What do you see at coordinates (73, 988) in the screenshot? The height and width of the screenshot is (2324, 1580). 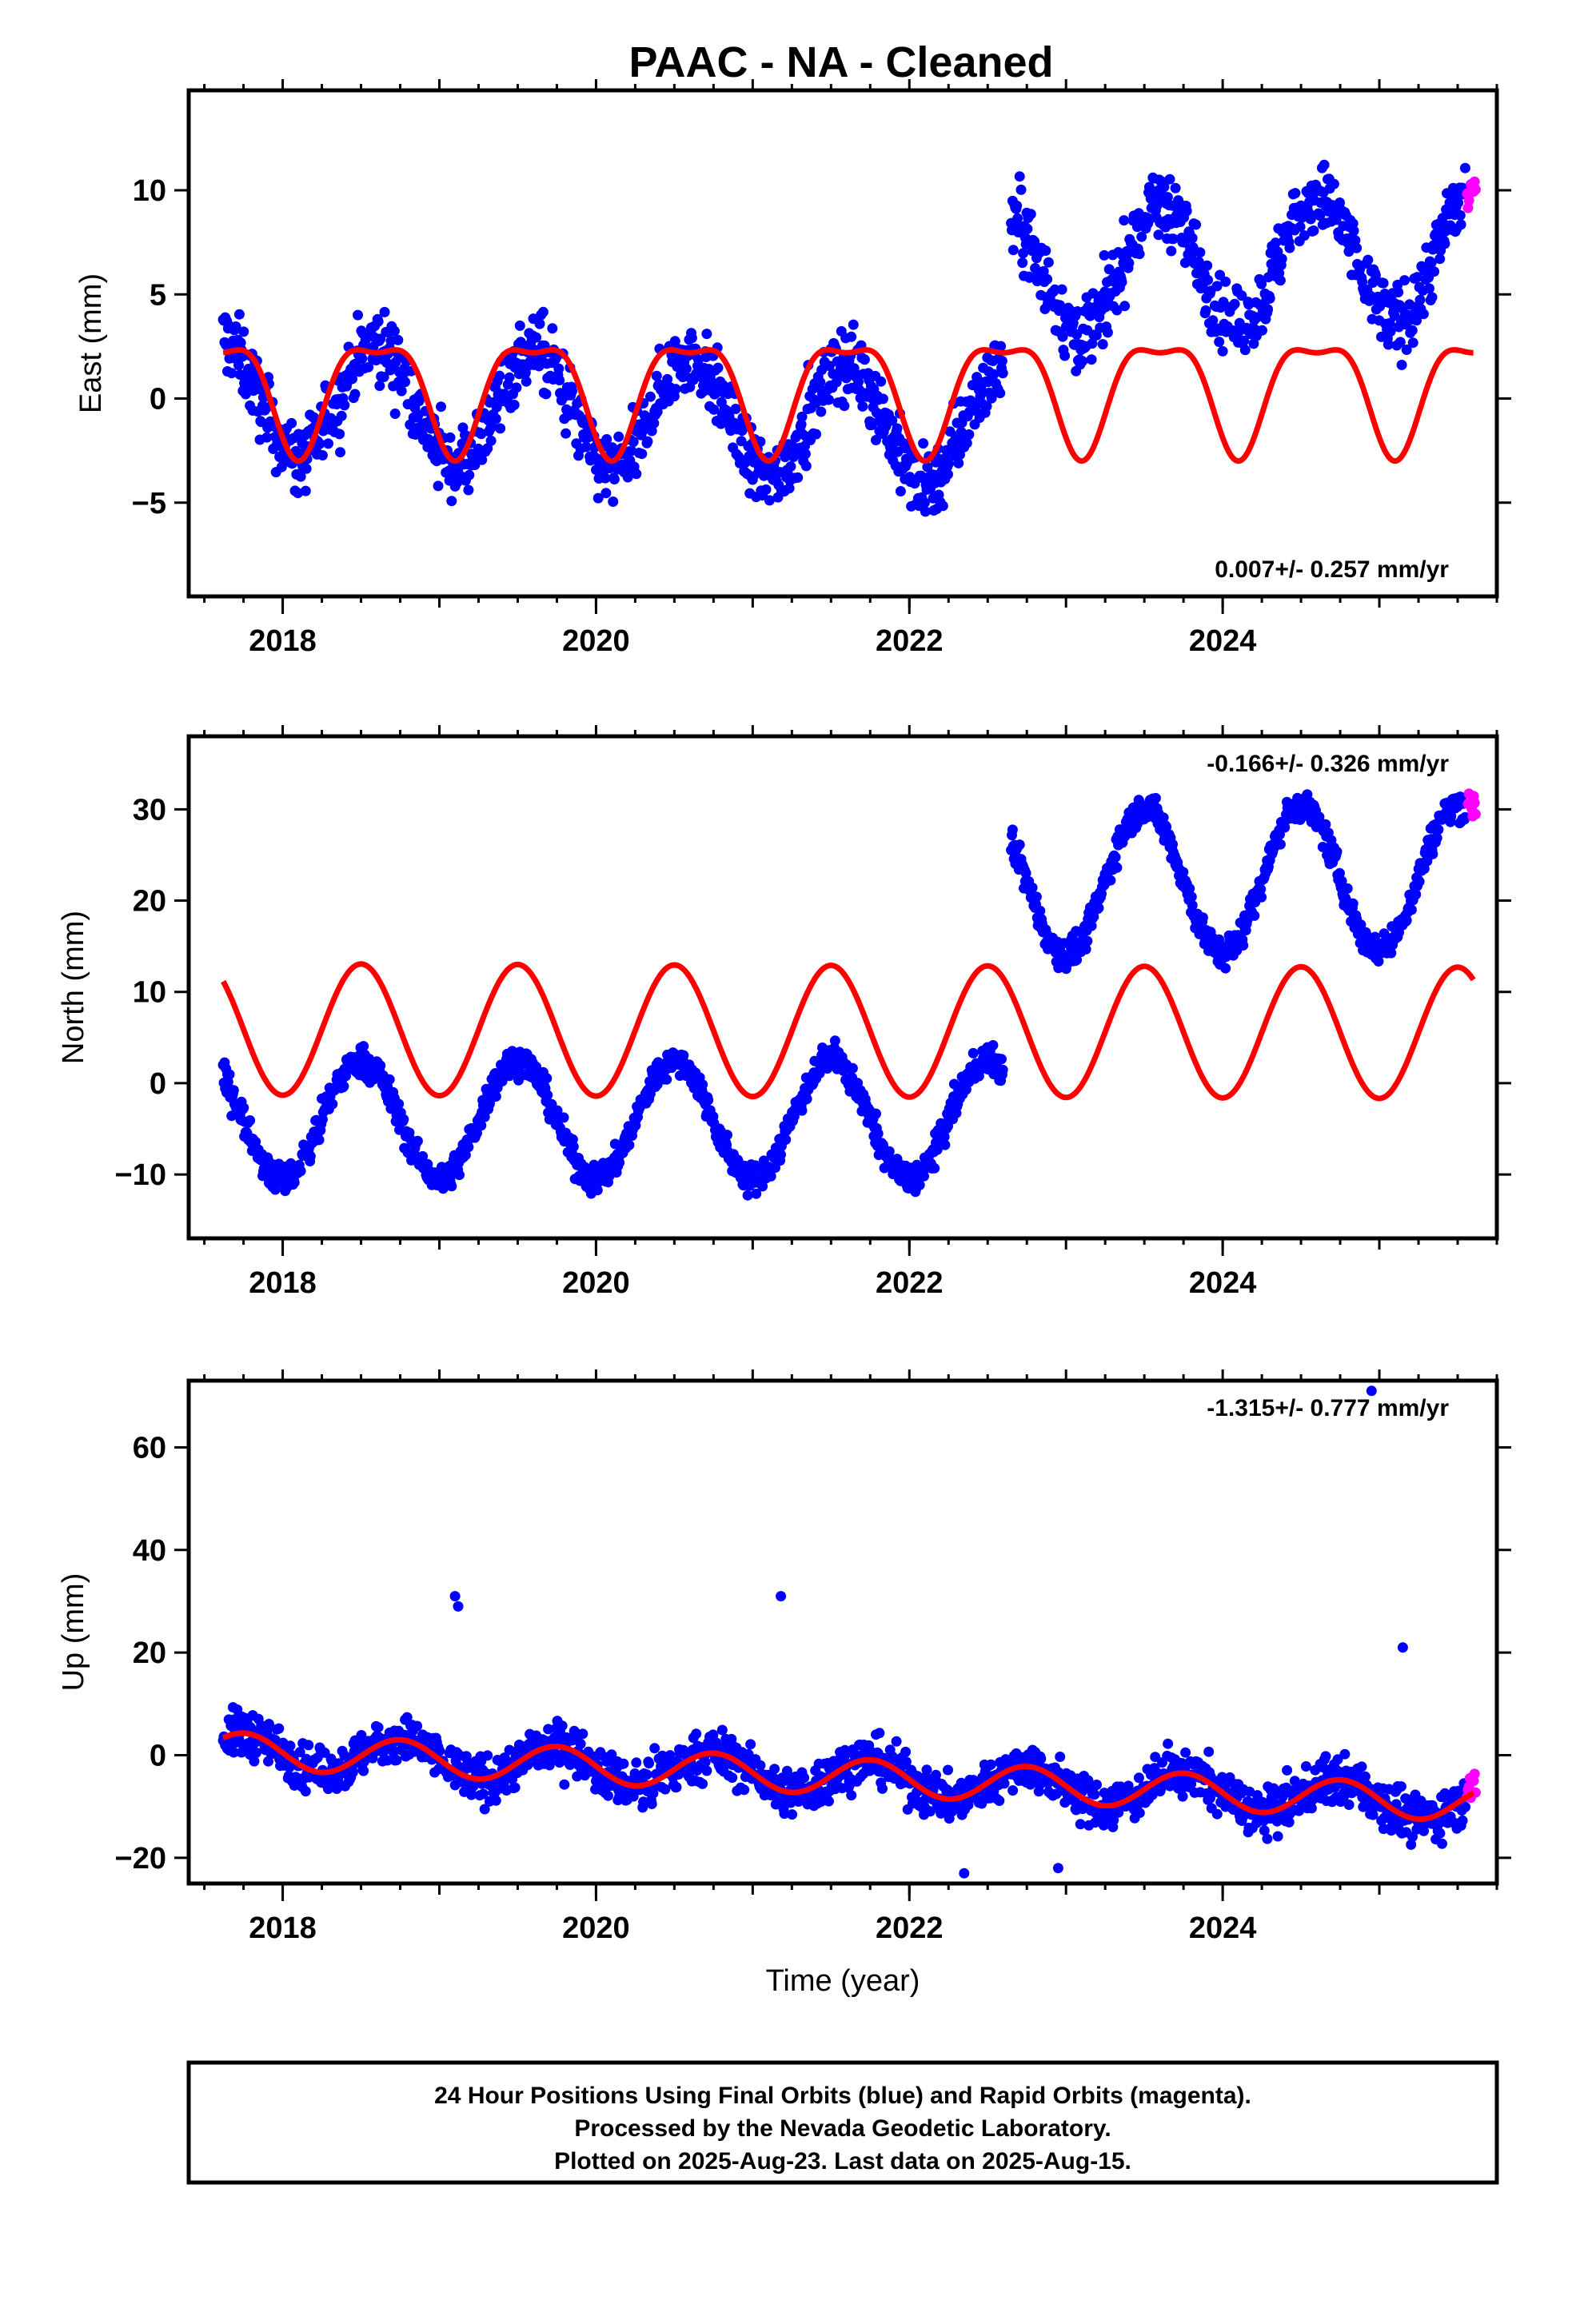 I see `y-axis-label: North (mm)` at bounding box center [73, 988].